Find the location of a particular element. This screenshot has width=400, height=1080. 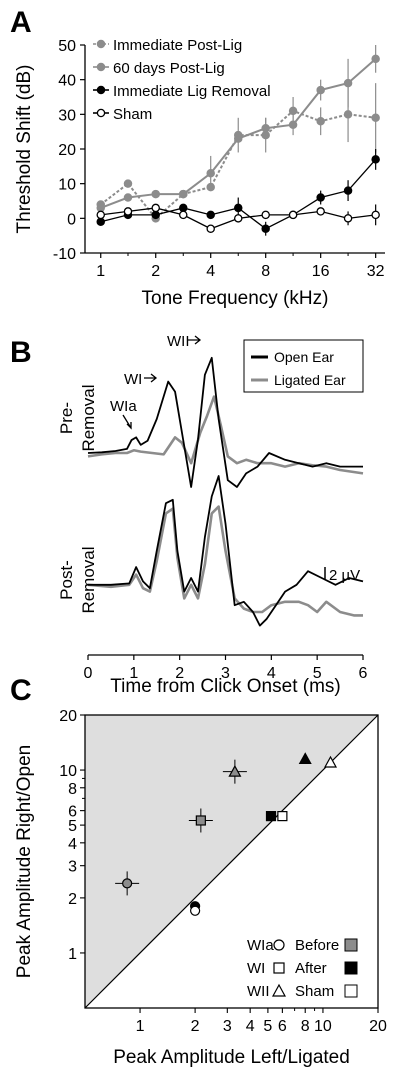

waveform-0-pre is located at coordinates (225, 422).